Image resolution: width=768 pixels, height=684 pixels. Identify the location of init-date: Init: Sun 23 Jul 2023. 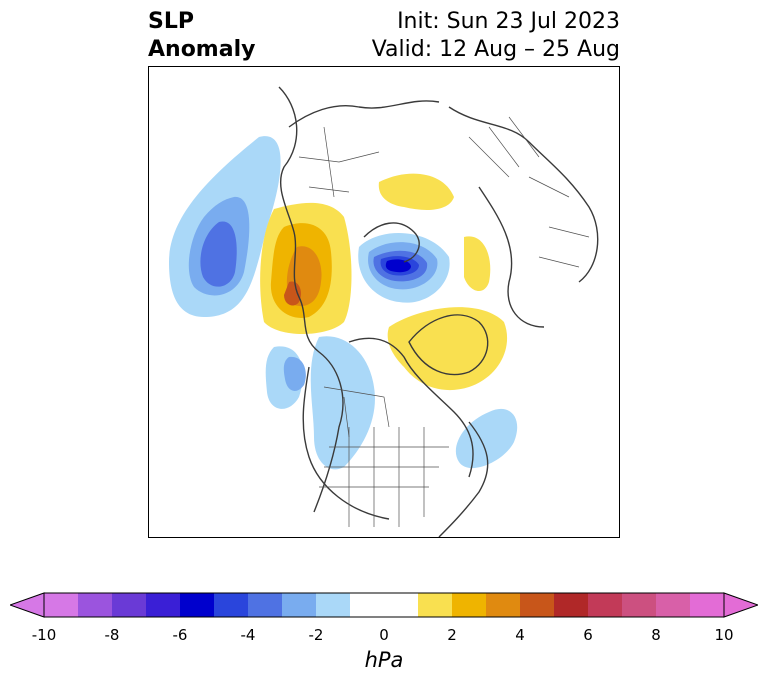
(508, 21).